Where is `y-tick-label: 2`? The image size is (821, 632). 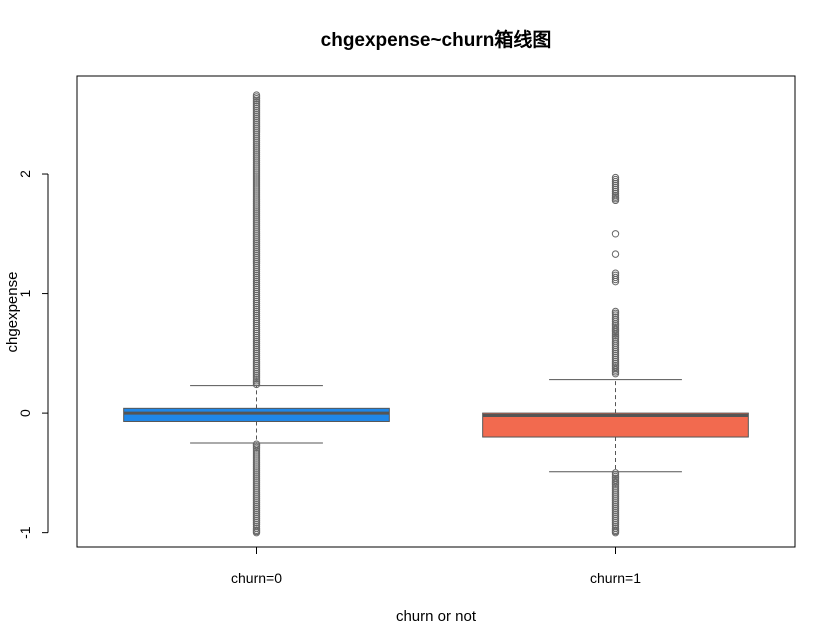 y-tick-label: 2 is located at coordinates (25, 174).